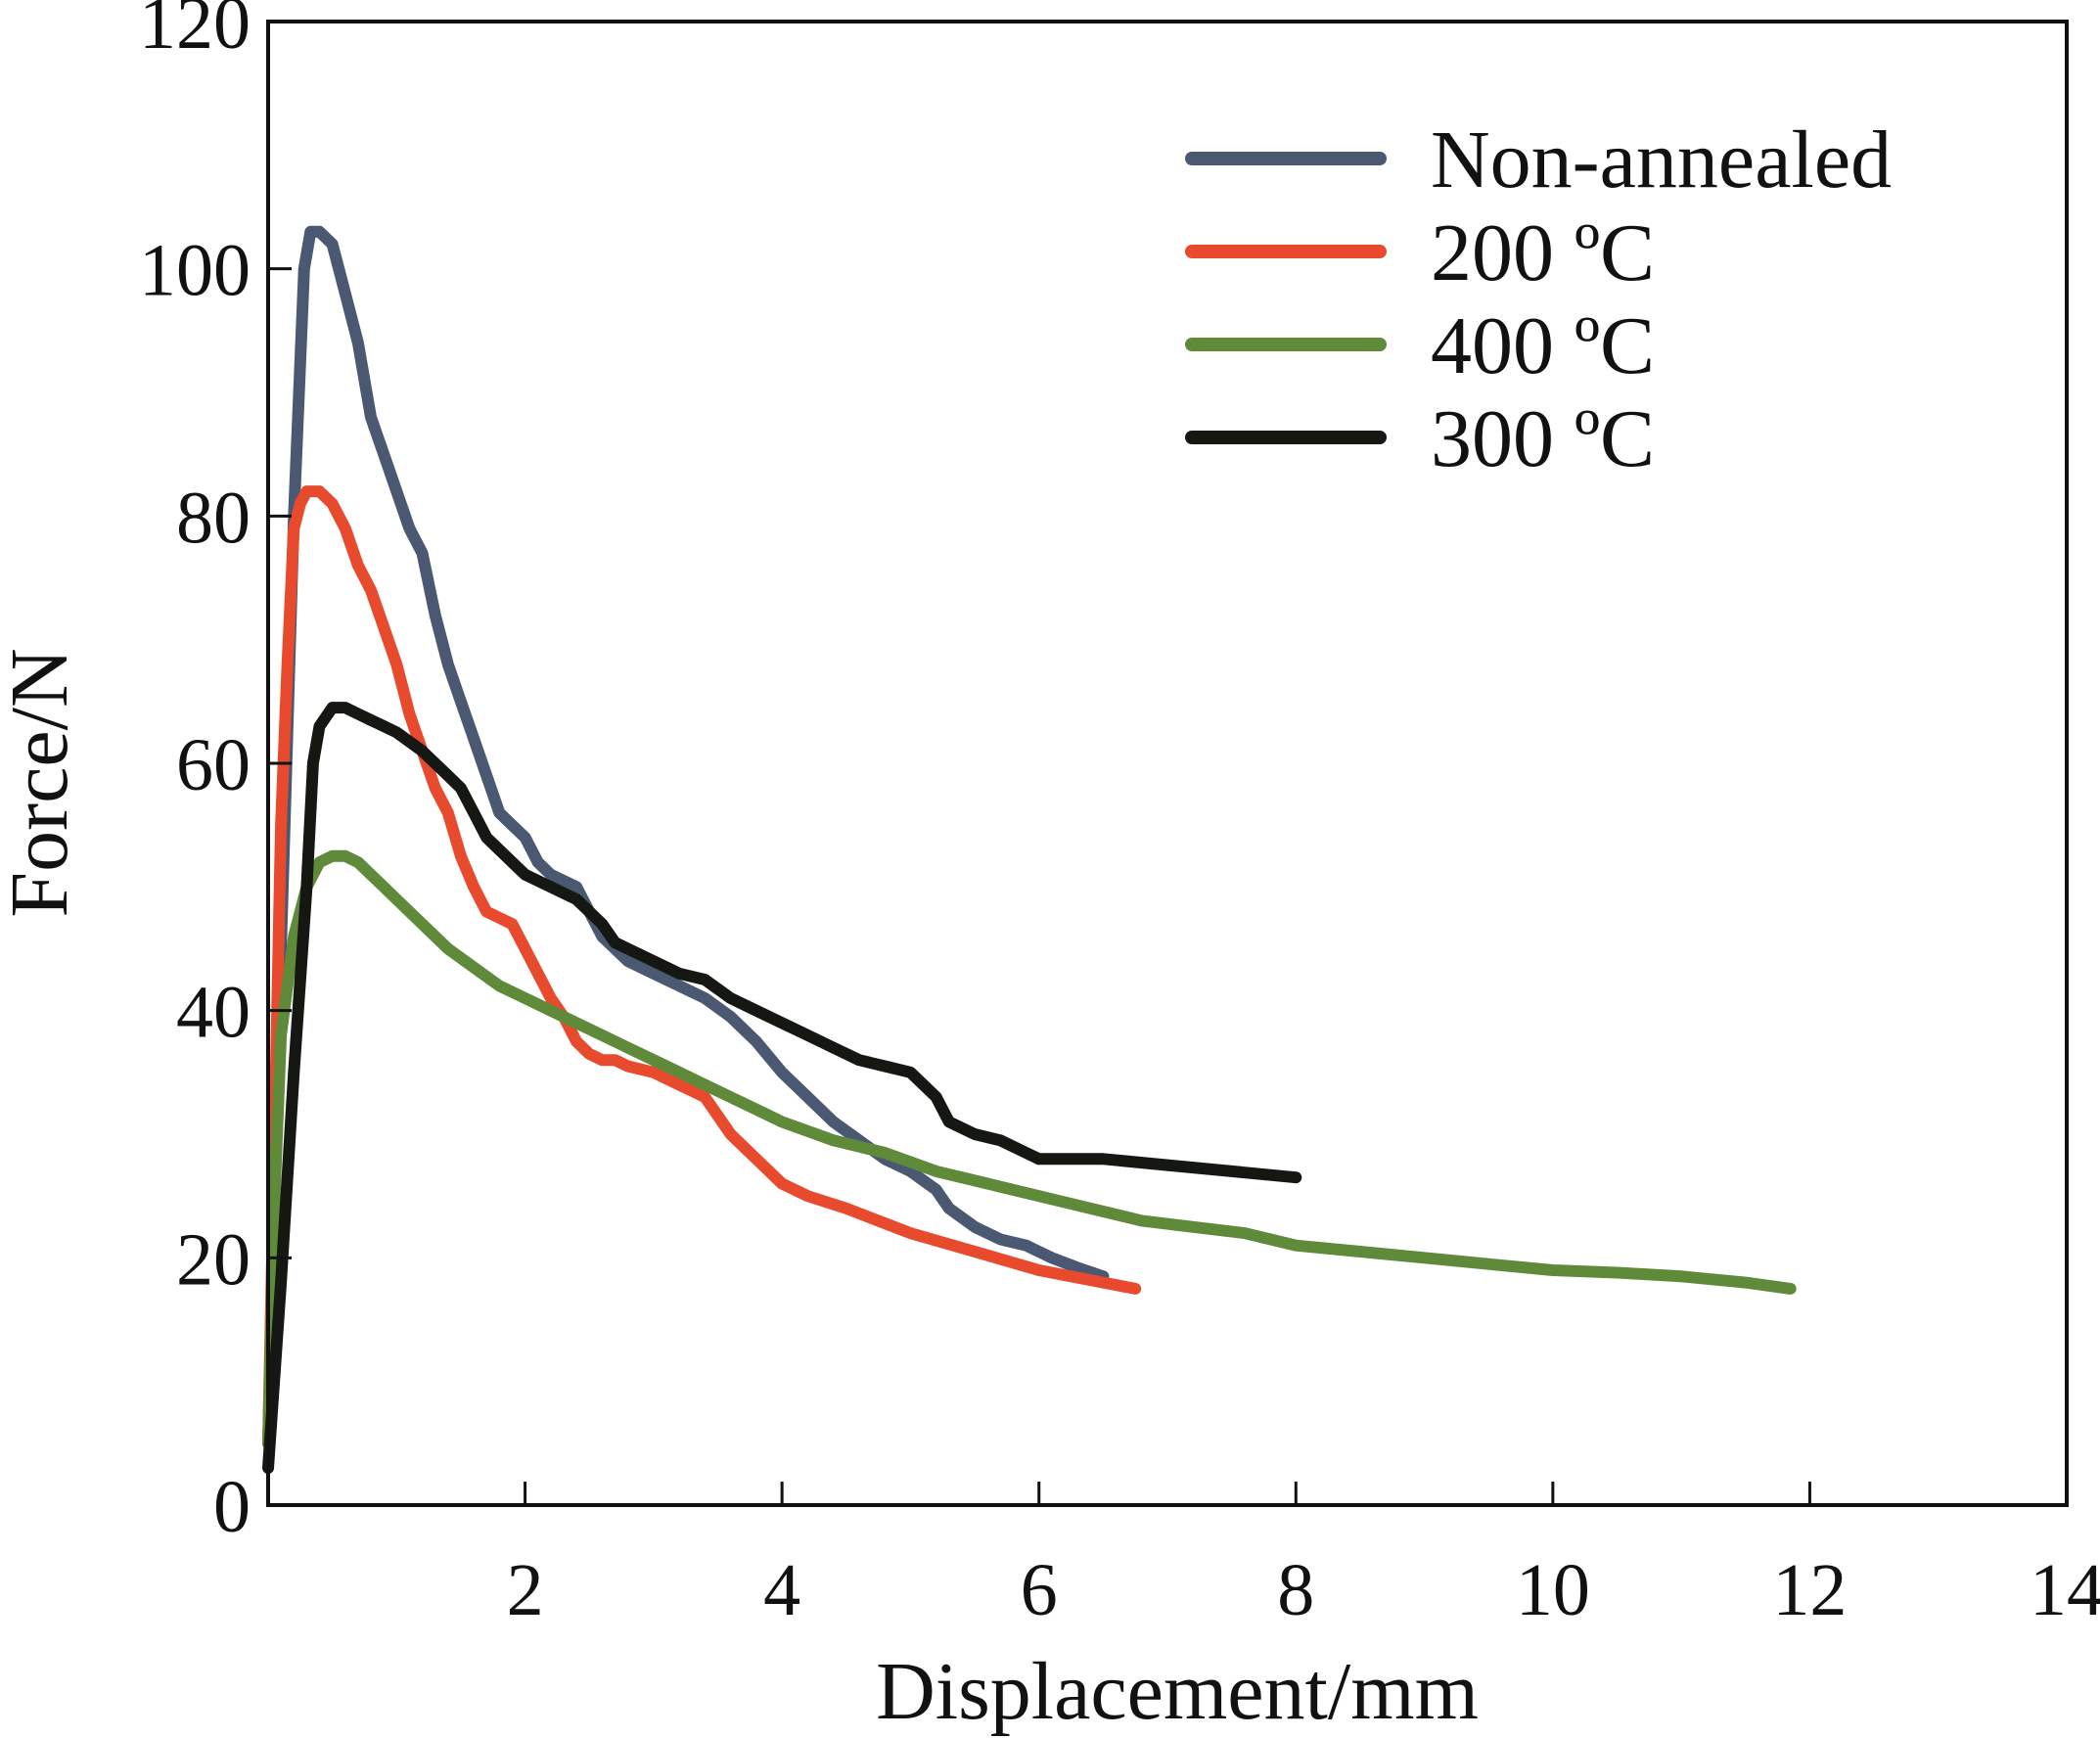  What do you see at coordinates (781, 1590) in the screenshot?
I see `x-tick-label: 4` at bounding box center [781, 1590].